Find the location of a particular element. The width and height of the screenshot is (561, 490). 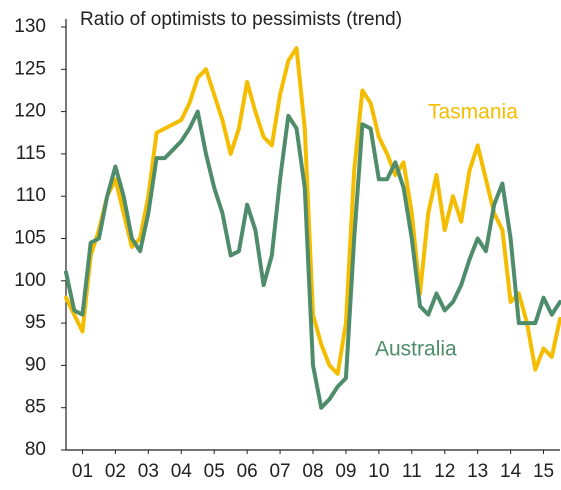

x-tick-label: 09 is located at coordinates (345, 471).